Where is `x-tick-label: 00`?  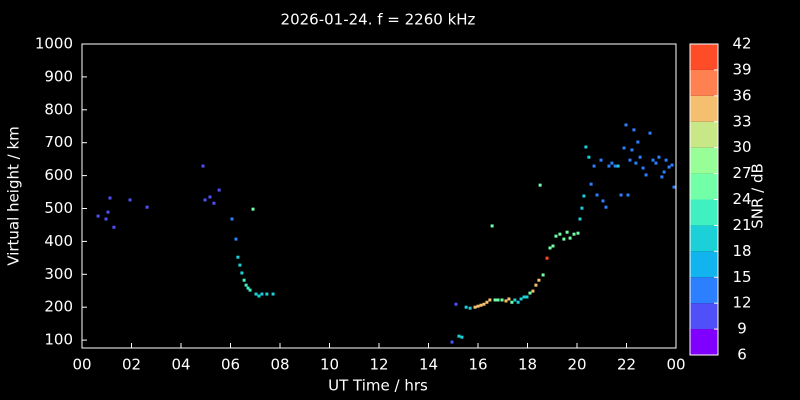
x-tick-label: 00 is located at coordinates (81, 365).